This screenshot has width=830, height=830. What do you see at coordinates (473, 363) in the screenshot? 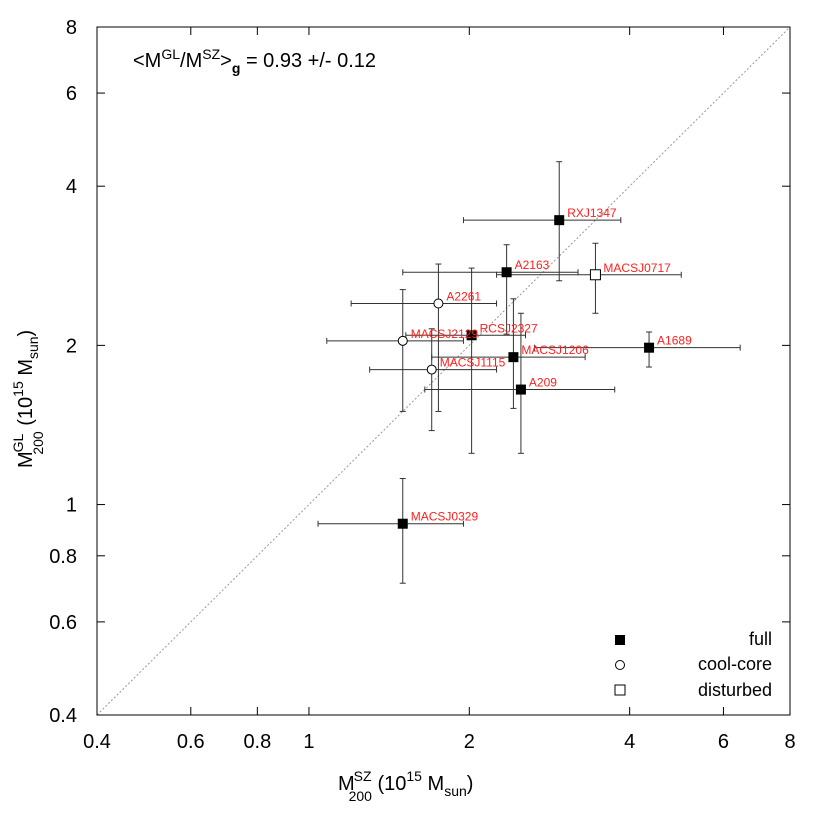
I see `point-label-macsj1115: MACSJ1115` at bounding box center [473, 363].